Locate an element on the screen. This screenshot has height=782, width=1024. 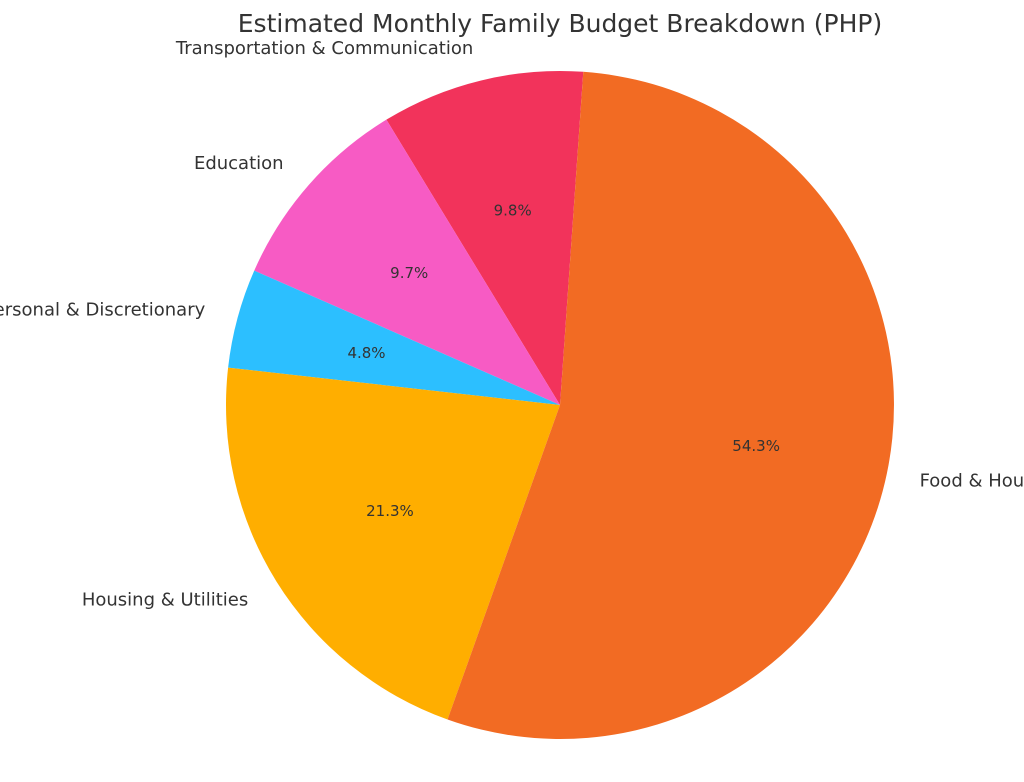
pie-slice-personal-and-discretionary is located at coordinates (394, 337).